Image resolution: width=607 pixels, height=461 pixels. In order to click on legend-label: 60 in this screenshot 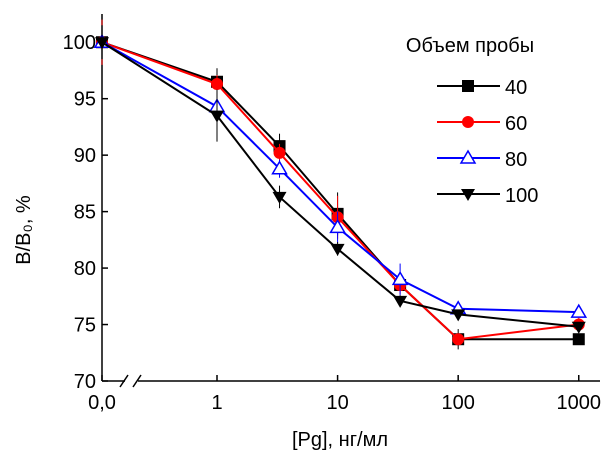, I will do `click(516, 124)`.